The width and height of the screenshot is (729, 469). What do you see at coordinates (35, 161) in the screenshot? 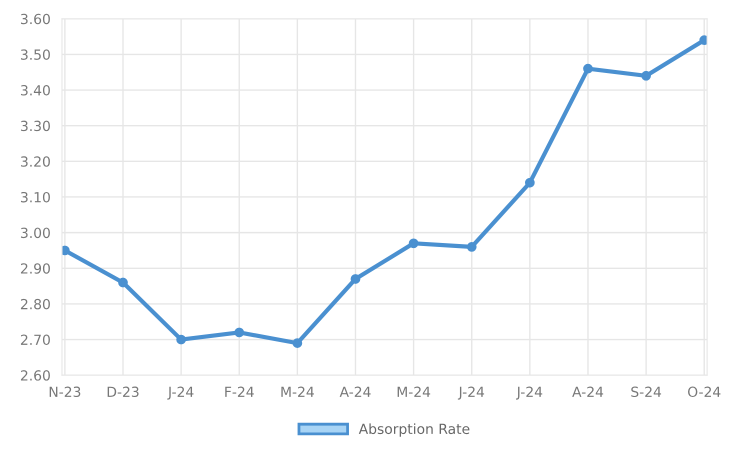
I see `y-tick-label: 3.20` at bounding box center [35, 161].